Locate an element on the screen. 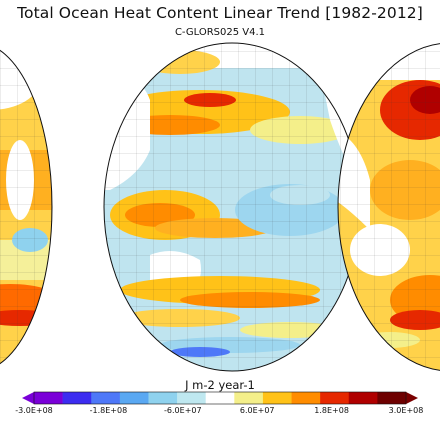  colorbar is located at coordinates (220, 398).